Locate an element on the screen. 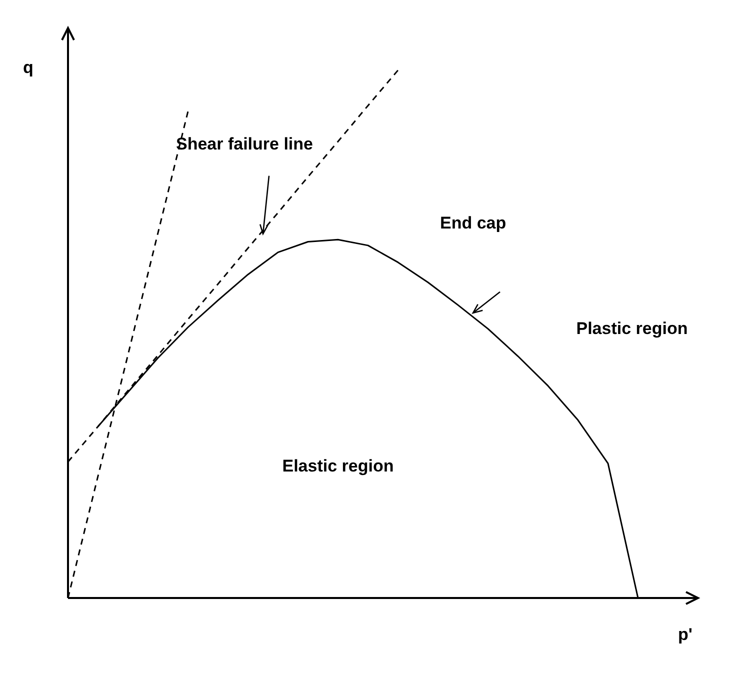 The width and height of the screenshot is (743, 675). annotation: Shear failure line is located at coordinates (244, 144).